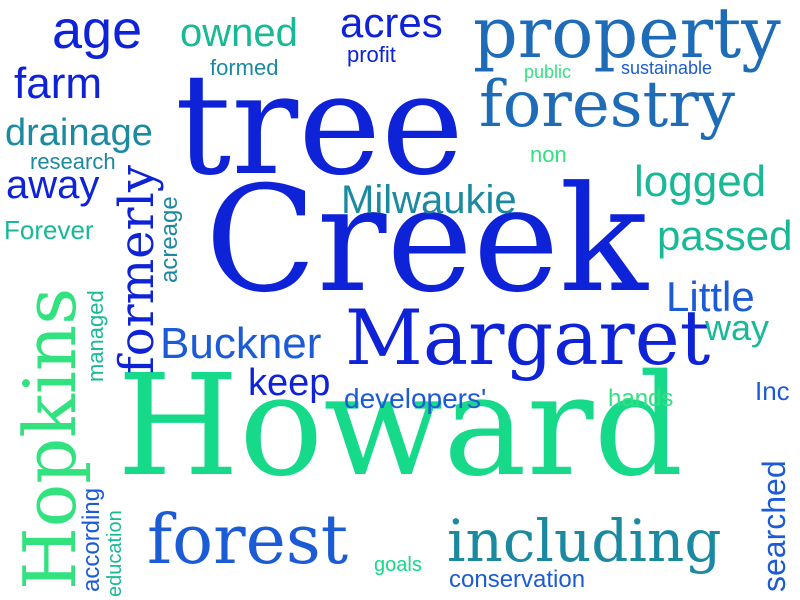 This screenshot has width=800, height=600. I want to click on word-away: away, so click(53, 185).